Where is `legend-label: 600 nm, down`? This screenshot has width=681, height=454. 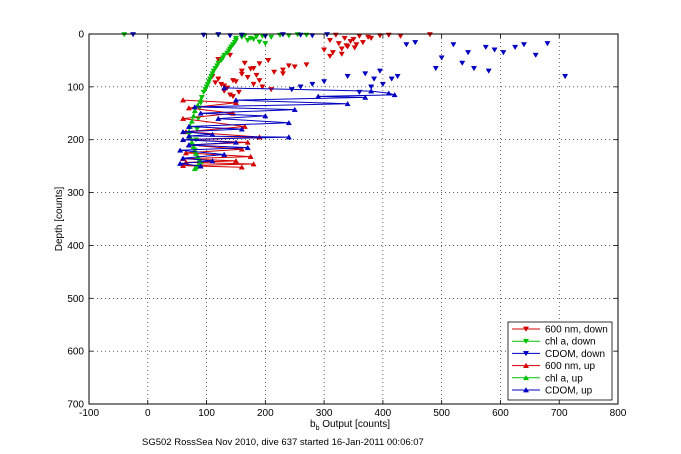 legend-label: 600 nm, down is located at coordinates (576, 330).